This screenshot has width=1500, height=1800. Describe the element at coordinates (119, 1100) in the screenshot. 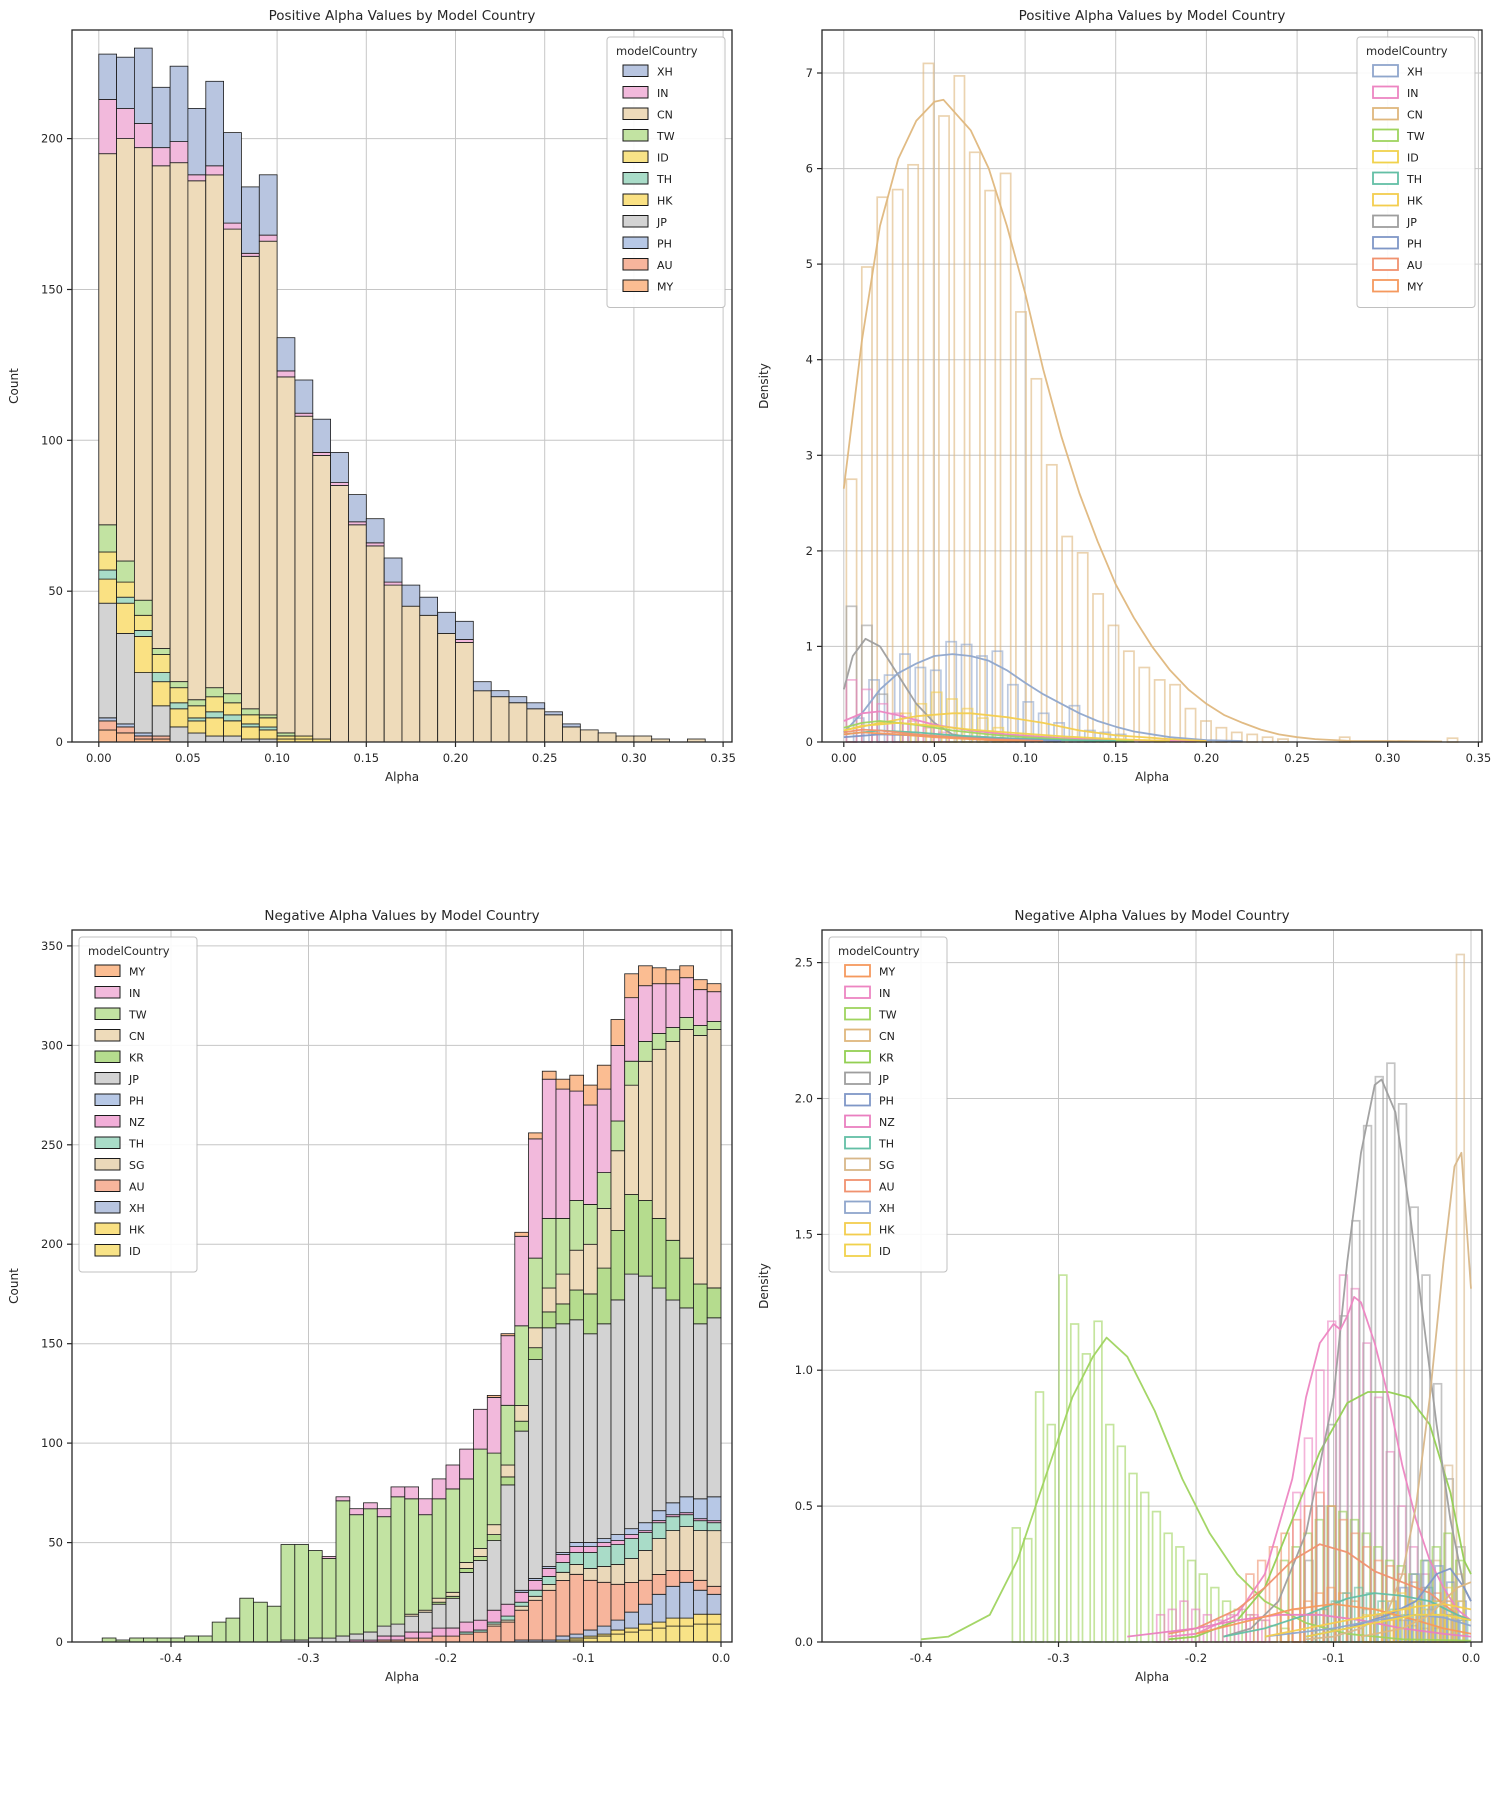

I see `legend-entry-PH: PH` at that location.